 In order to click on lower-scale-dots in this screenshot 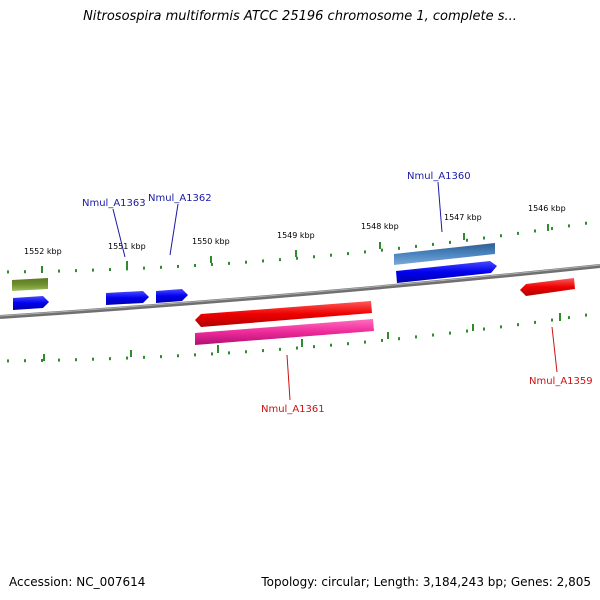, I will do `click(297, 338)`.